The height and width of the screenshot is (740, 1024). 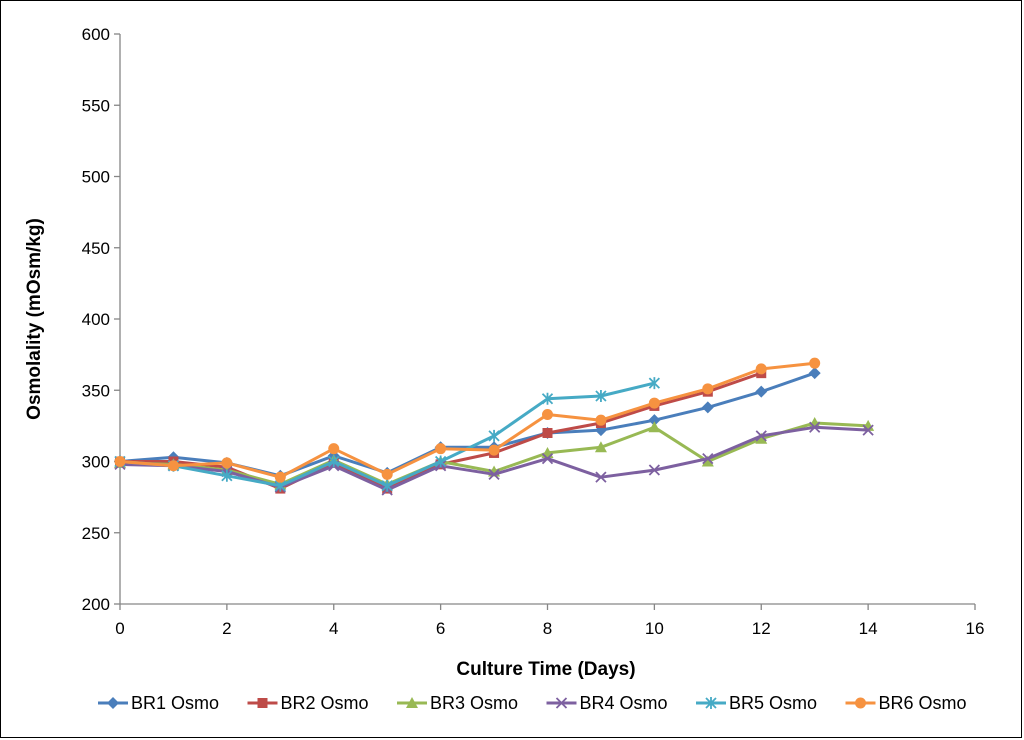 I want to click on legend-item: BR1 Osmo, so click(x=158, y=703).